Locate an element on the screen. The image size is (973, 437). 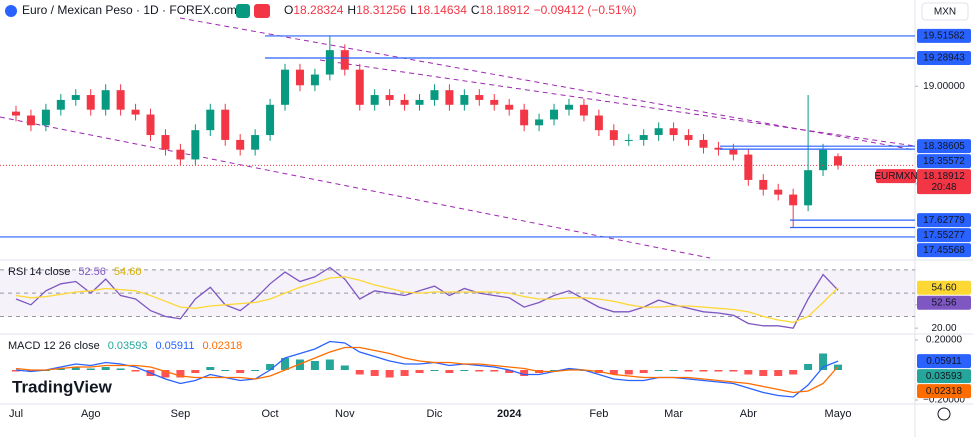
x-tick-label: Mar is located at coordinates (673, 414).